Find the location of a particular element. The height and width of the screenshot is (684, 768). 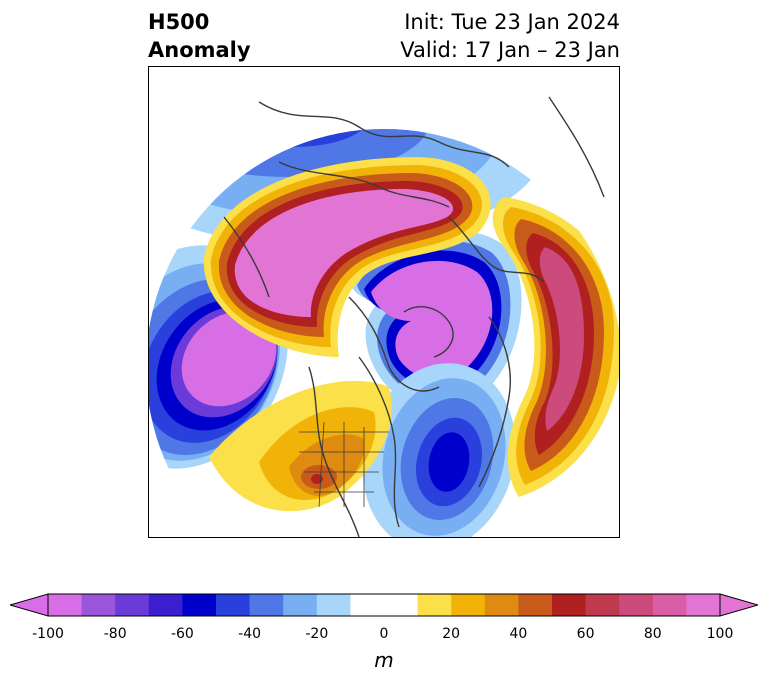

colorbar-tick-label: -40 is located at coordinates (250, 634).